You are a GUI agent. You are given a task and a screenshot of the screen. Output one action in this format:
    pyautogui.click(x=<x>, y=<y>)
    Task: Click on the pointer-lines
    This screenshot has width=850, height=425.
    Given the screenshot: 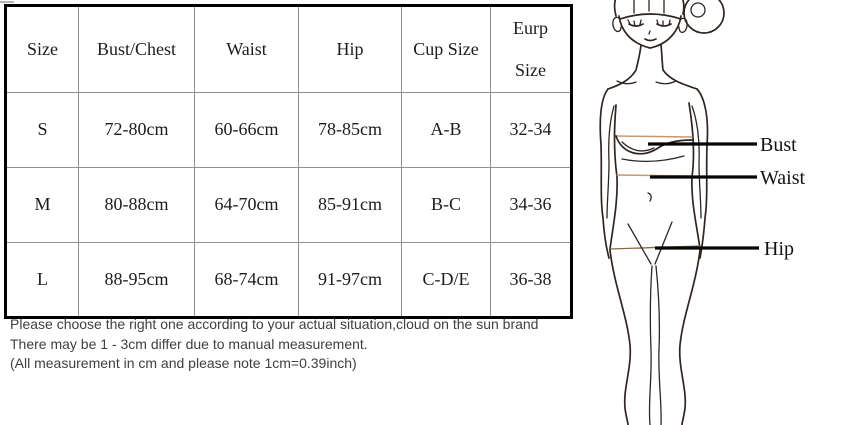 What is the action you would take?
    pyautogui.click(x=703, y=196)
    